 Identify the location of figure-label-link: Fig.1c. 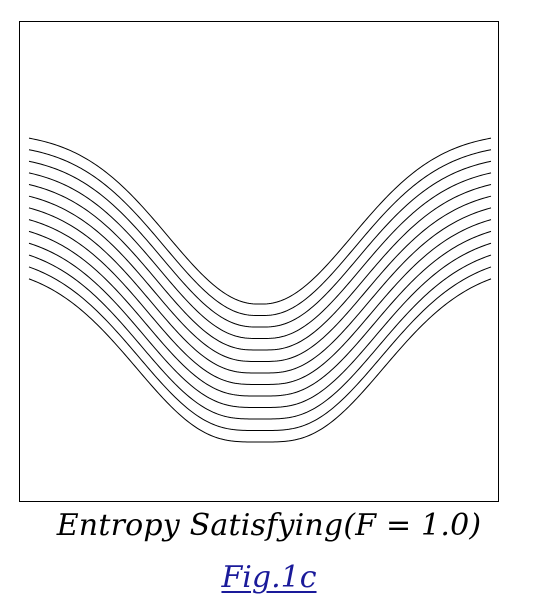
(269, 577).